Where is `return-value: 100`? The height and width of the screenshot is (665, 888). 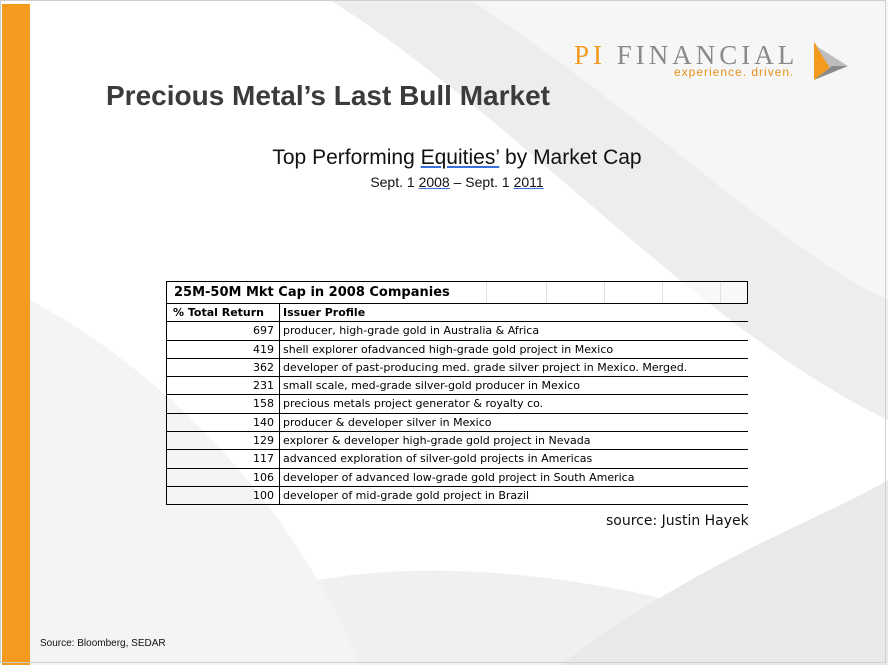 return-value: 100 is located at coordinates (223, 495).